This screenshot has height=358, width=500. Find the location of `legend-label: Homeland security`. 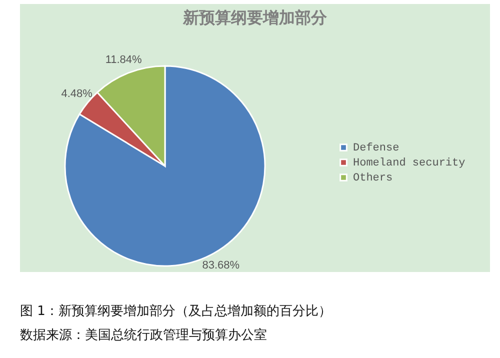

legend-label: Homeland security is located at coordinates (409, 164).